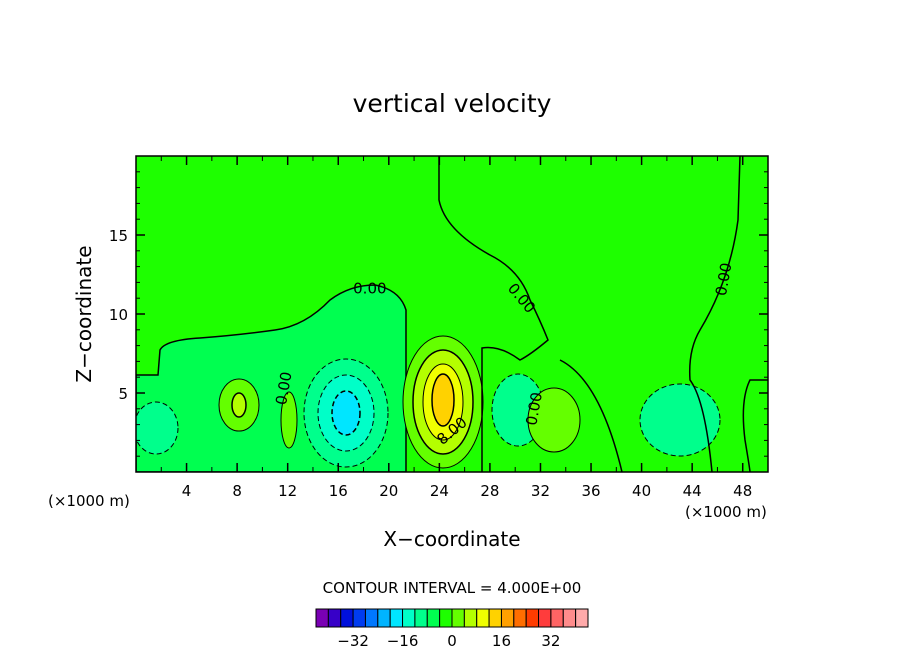  Describe the element at coordinates (452, 103) in the screenshot. I see `chart-title: vertical velocity` at that location.